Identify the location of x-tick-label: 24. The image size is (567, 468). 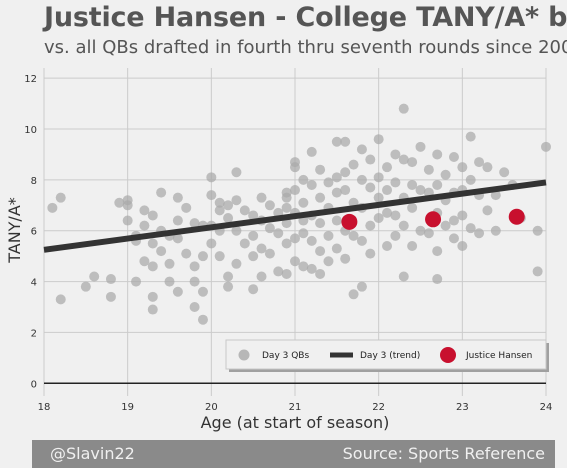
(546, 407).